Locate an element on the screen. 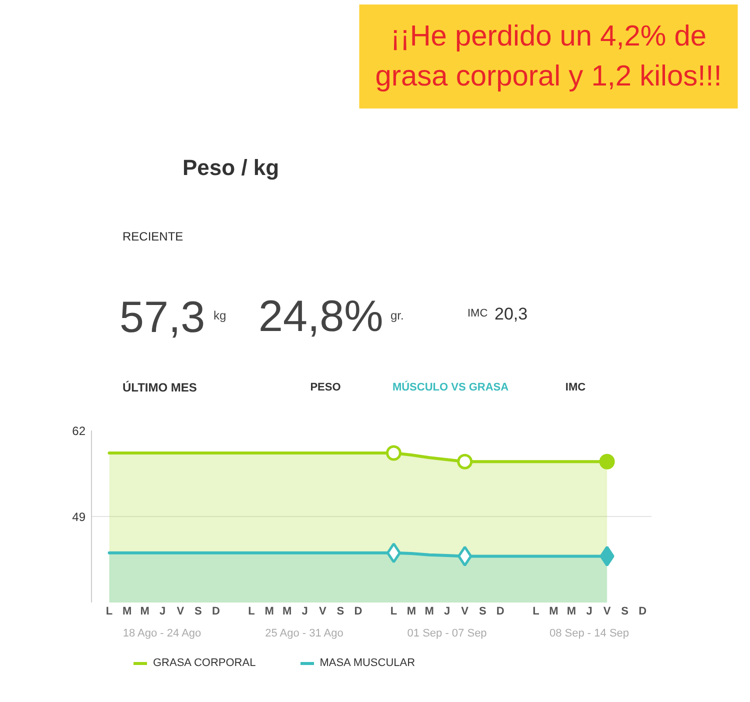 This screenshot has height=702, width=750. text: 25 Ago - 31 Ago is located at coordinates (304, 634).